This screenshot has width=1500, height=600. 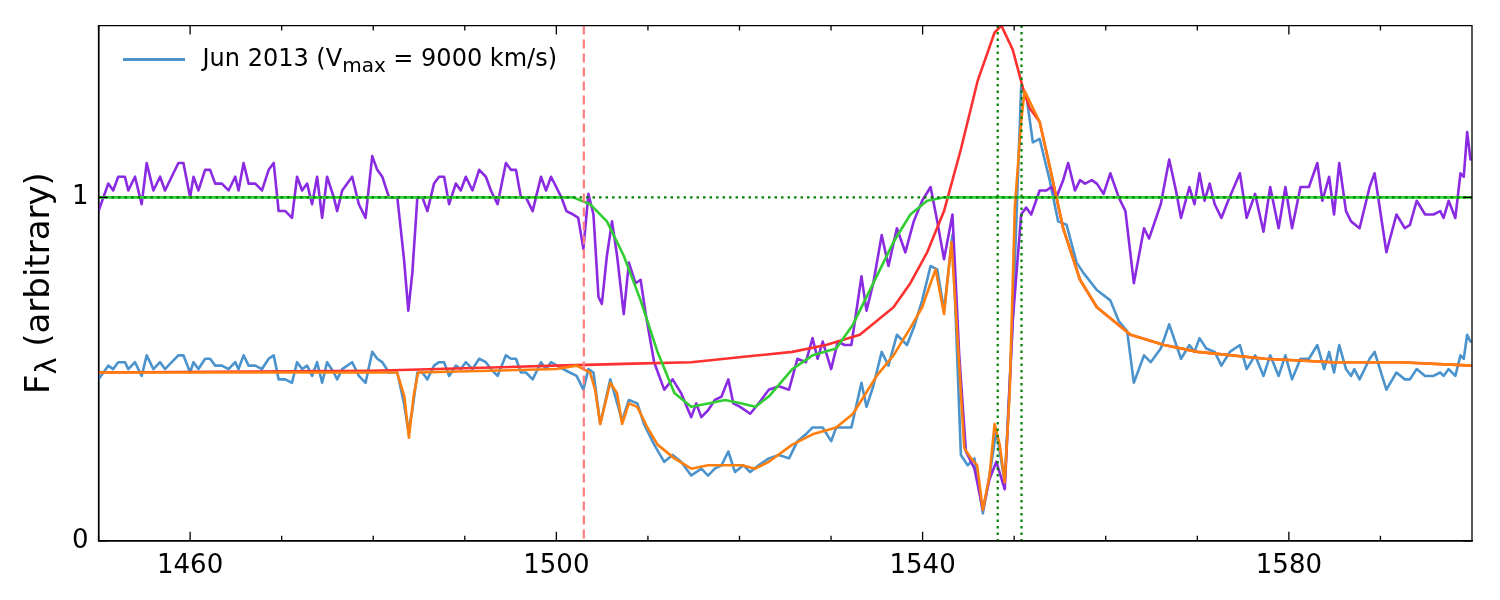 What do you see at coordinates (80, 195) in the screenshot?
I see `y-tick-label: 1` at bounding box center [80, 195].